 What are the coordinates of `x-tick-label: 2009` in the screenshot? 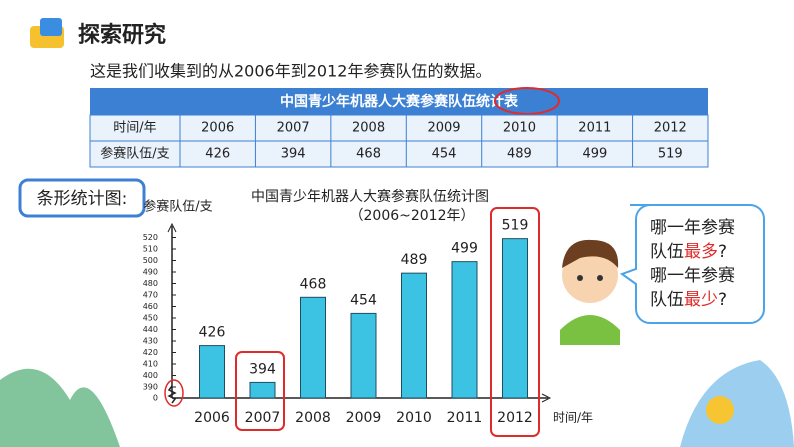 It's located at (364, 418).